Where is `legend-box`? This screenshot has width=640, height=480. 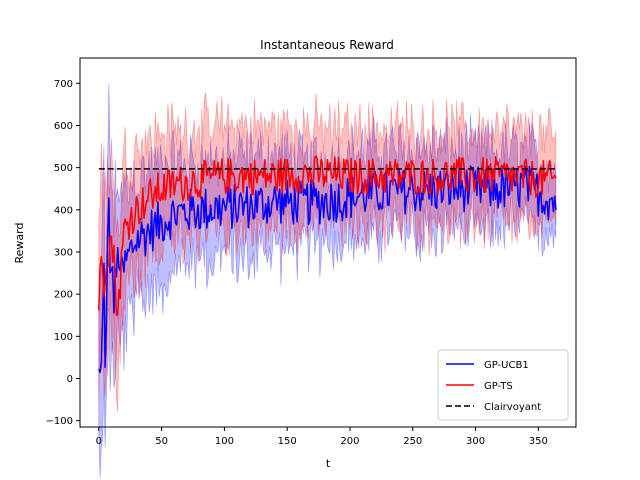 legend-box is located at coordinates (503, 385).